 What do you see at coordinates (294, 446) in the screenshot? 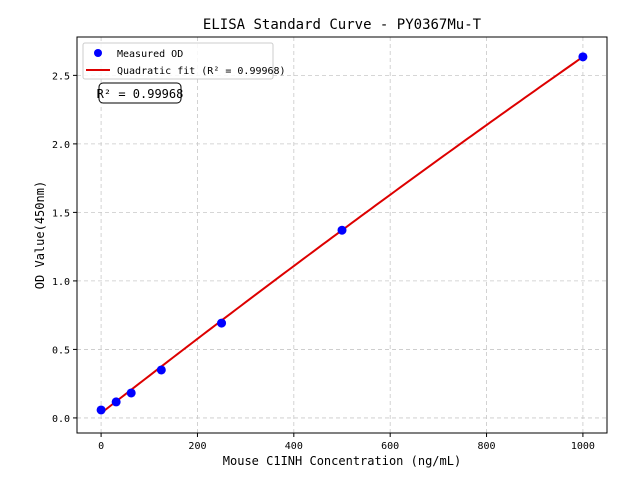
I see `x-tick-label: 400` at bounding box center [294, 446].